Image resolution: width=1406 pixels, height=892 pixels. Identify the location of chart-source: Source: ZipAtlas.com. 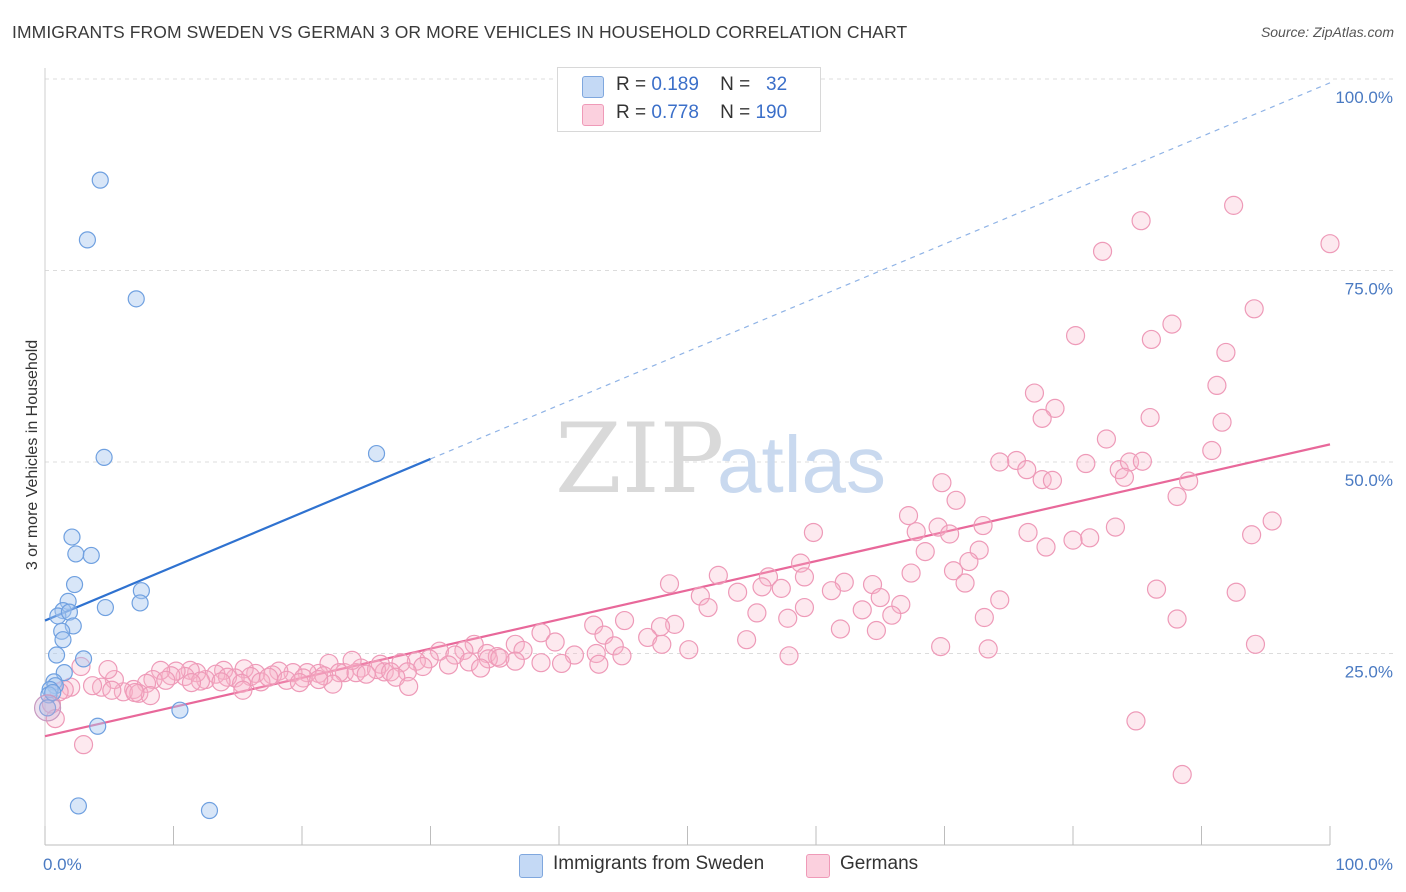
(1327, 32).